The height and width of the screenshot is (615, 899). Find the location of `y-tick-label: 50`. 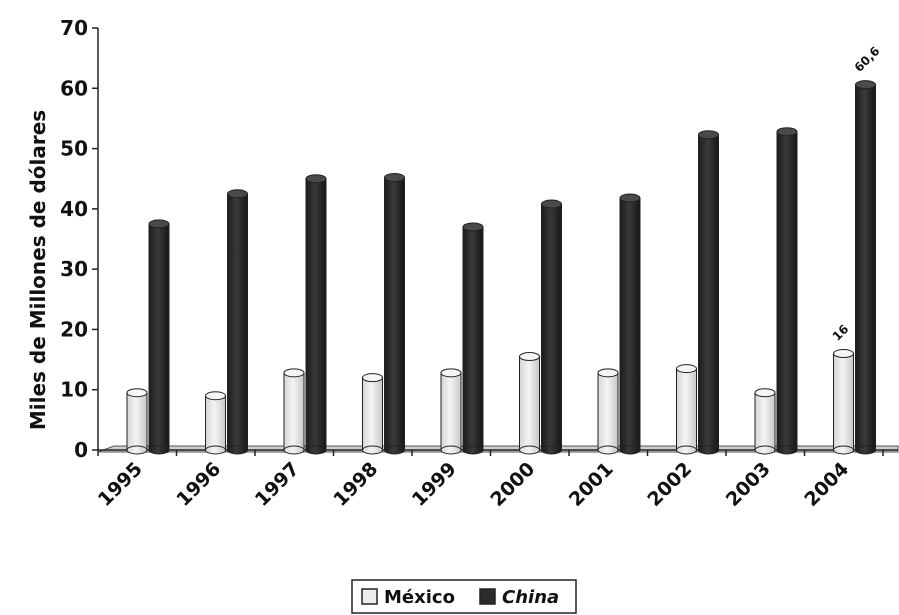

y-tick-label: 50 is located at coordinates (74, 149).